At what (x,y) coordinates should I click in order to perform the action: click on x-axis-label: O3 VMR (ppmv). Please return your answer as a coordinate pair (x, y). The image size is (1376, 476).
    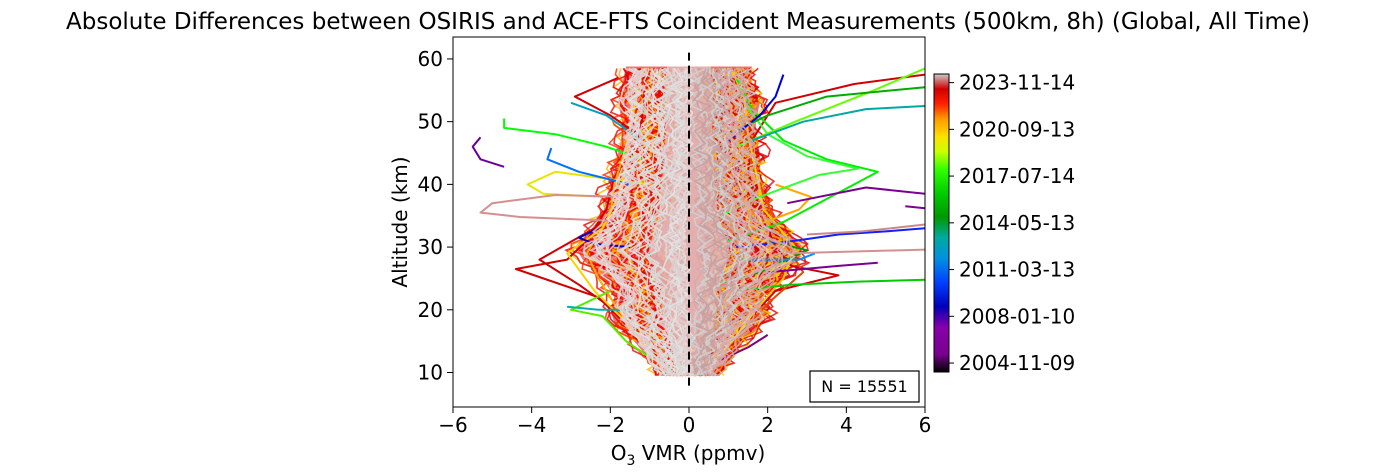
    Looking at the image, I should click on (688, 455).